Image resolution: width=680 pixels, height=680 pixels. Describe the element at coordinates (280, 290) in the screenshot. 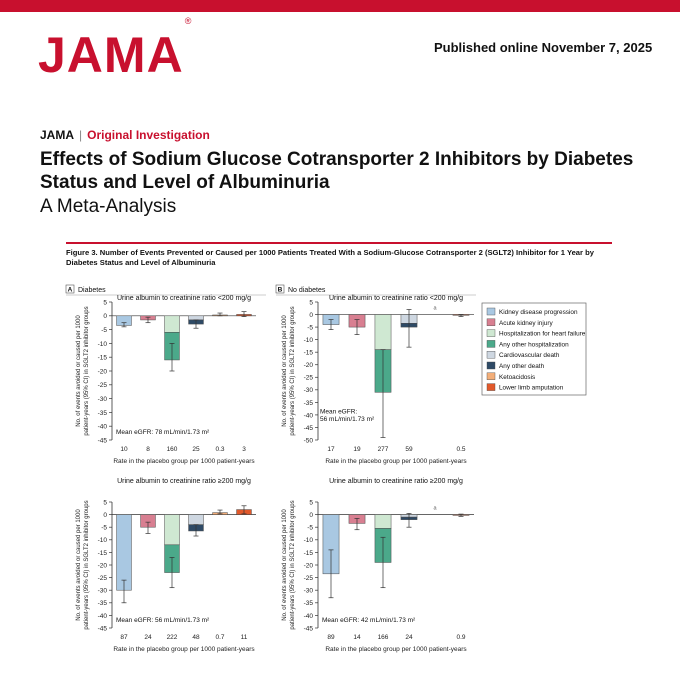

I see `panel-tag: B` at that location.